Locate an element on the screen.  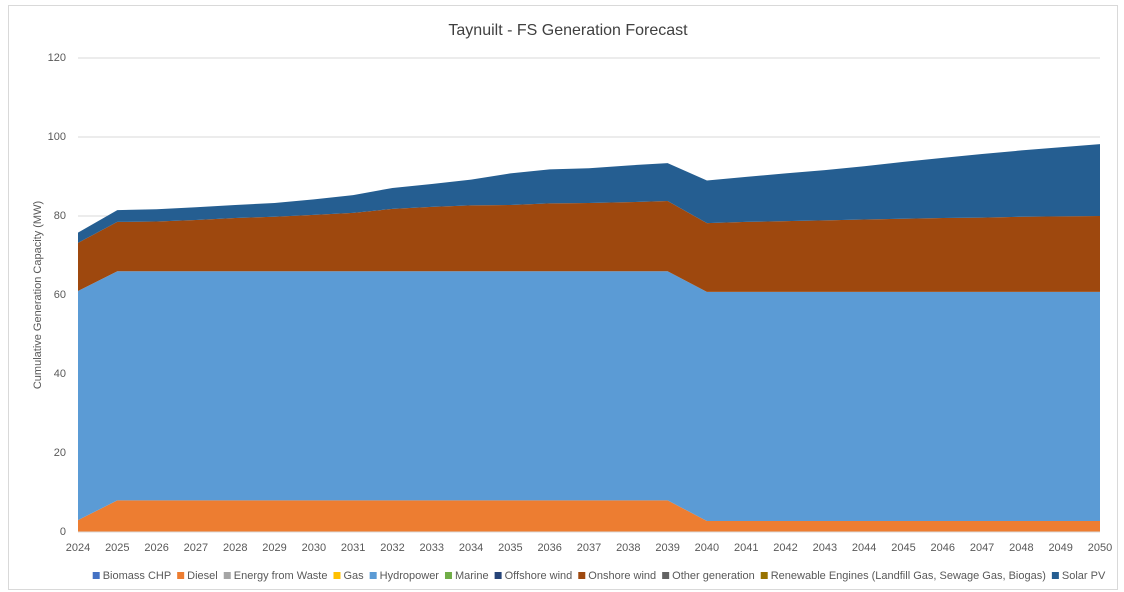
x-tick-label: 2046 is located at coordinates (943, 548).